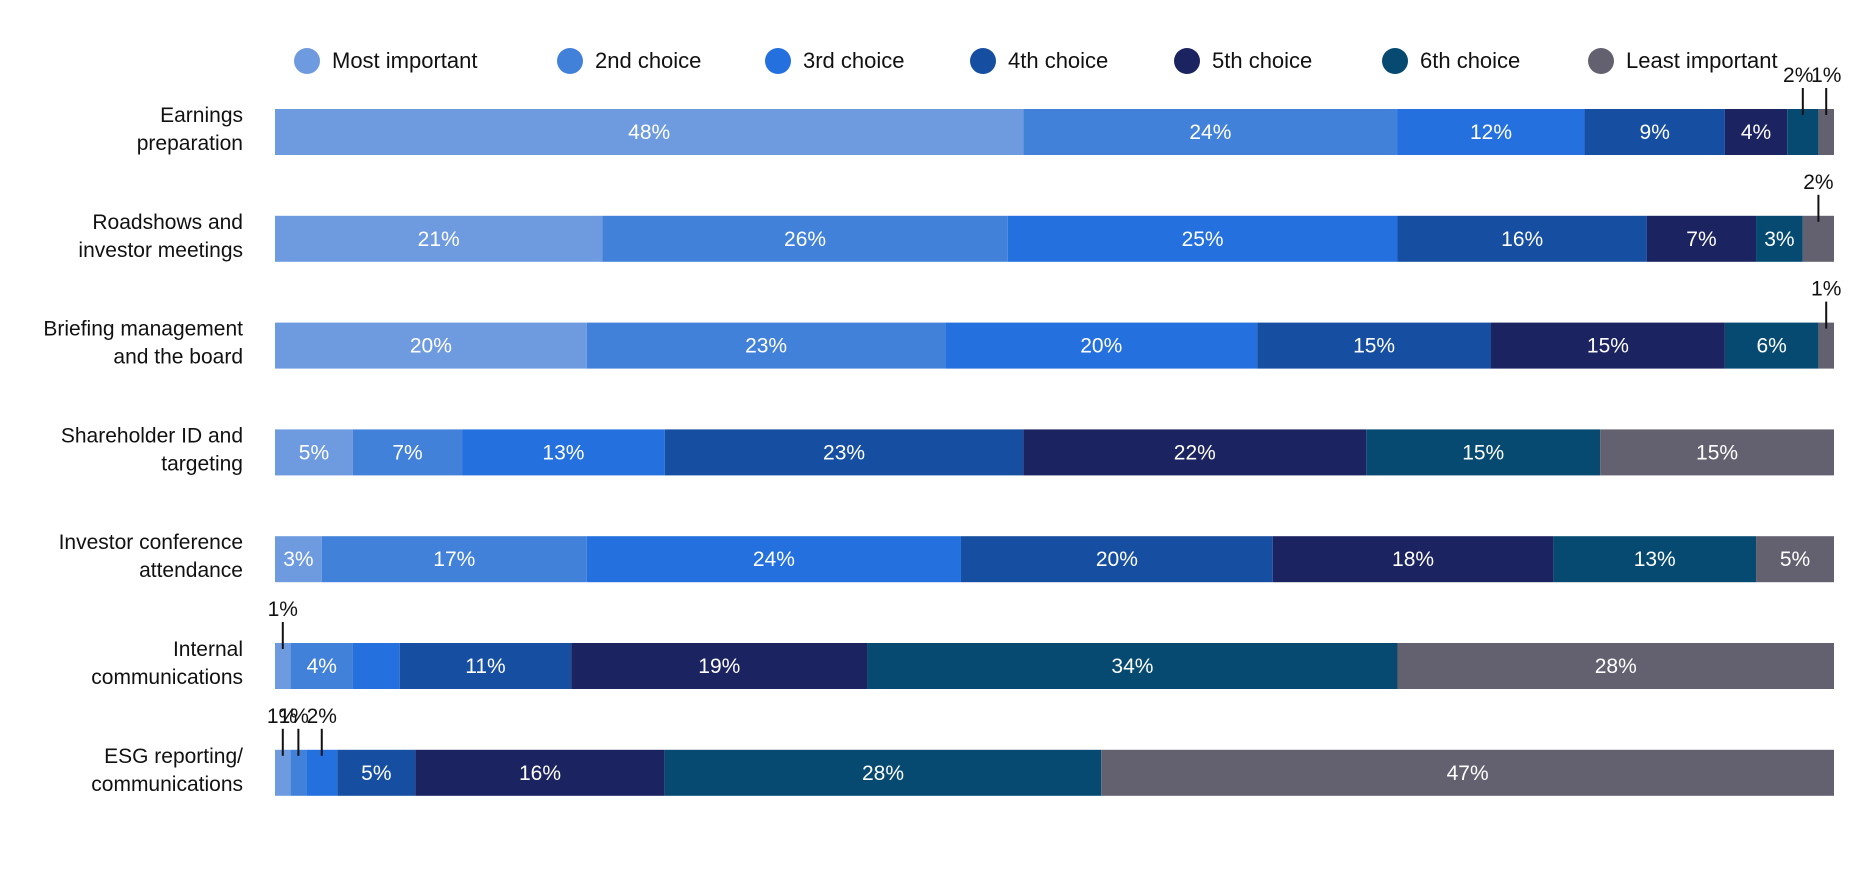 Image resolution: width=1866 pixels, height=888 pixels. I want to click on category-label-line: Investor conference, so click(151, 542).